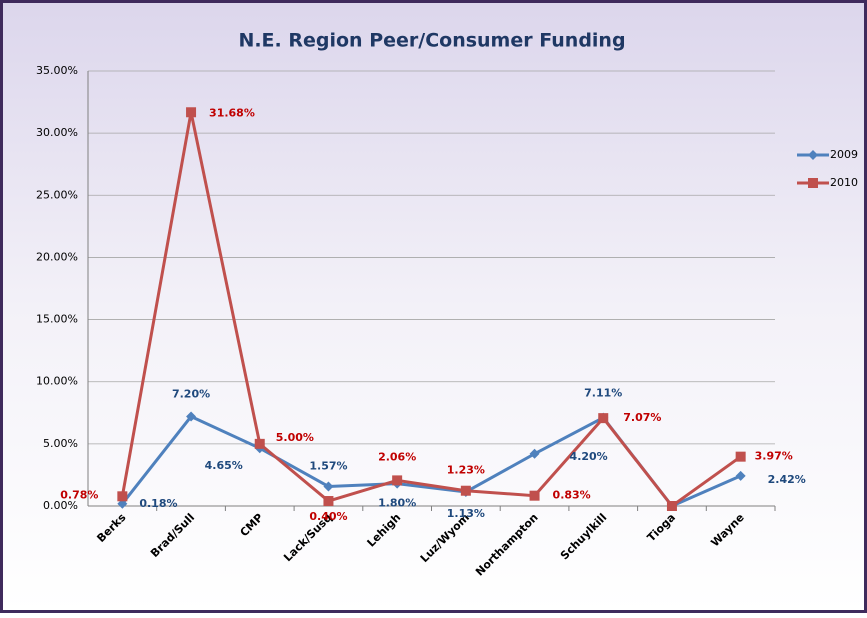  Describe the element at coordinates (328, 465) in the screenshot. I see `value-label: 1.57%` at that location.